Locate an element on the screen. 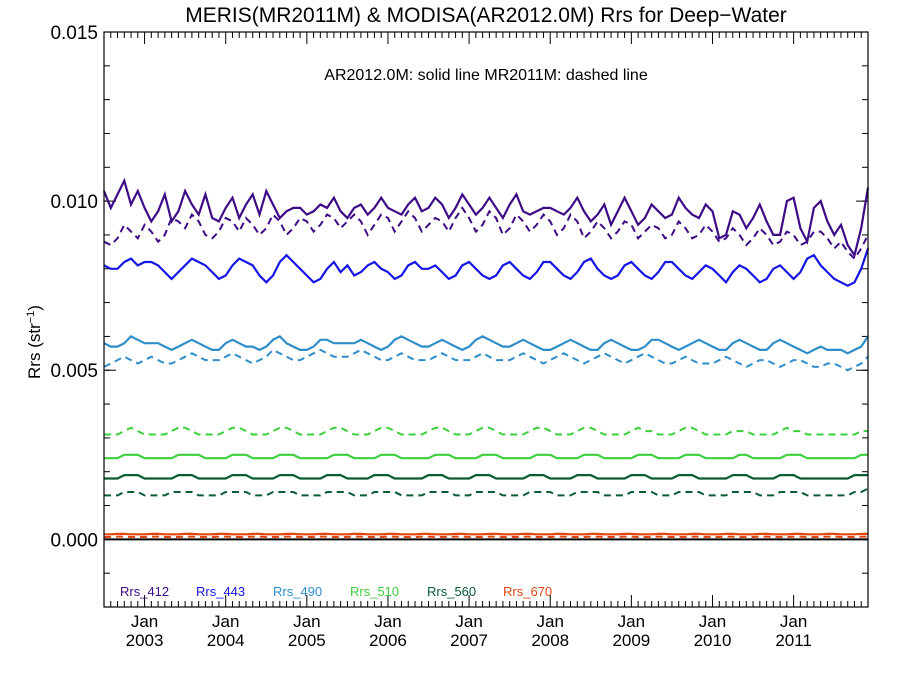 The height and width of the screenshot is (675, 900). x-tick-label-year: 2003 is located at coordinates (145, 640).